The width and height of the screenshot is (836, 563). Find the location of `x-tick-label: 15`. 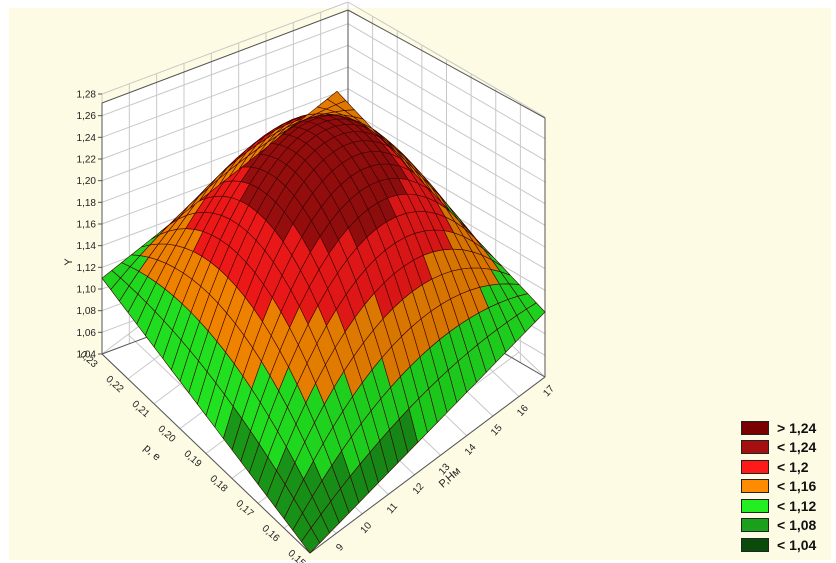

x-tick-label: 15 is located at coordinates (497, 430).